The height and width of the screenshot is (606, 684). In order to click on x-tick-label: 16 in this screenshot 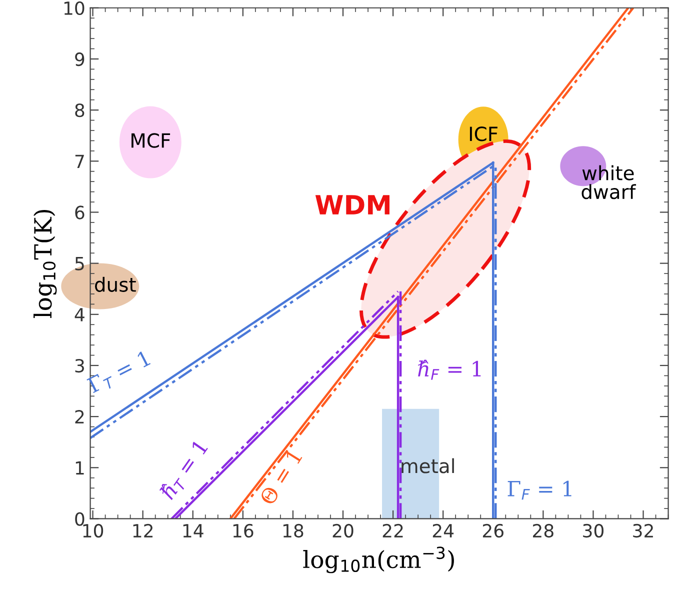, I will do `click(243, 531)`.